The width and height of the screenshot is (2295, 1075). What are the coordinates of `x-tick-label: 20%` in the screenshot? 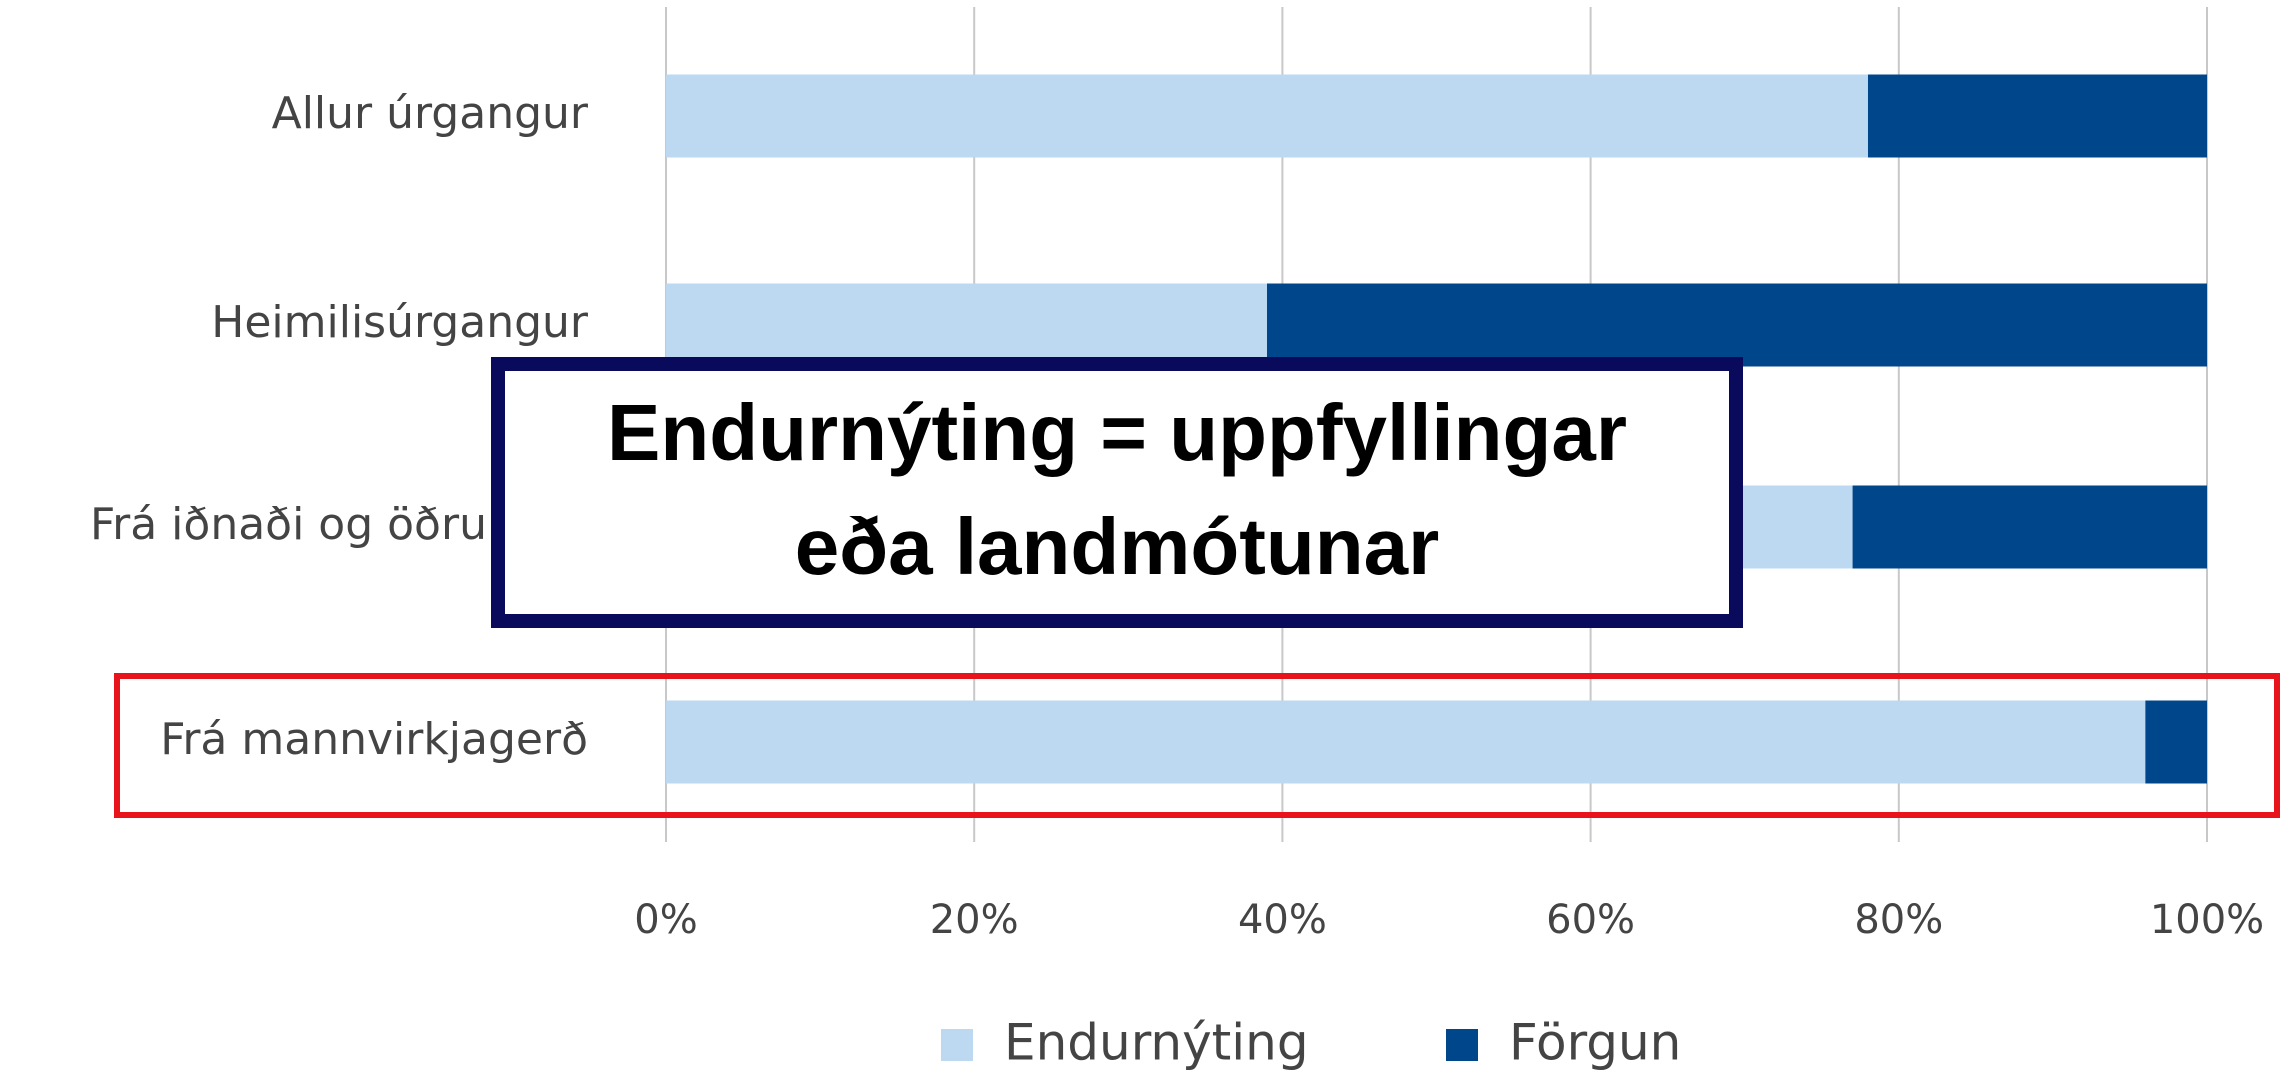 It's located at (974, 920).